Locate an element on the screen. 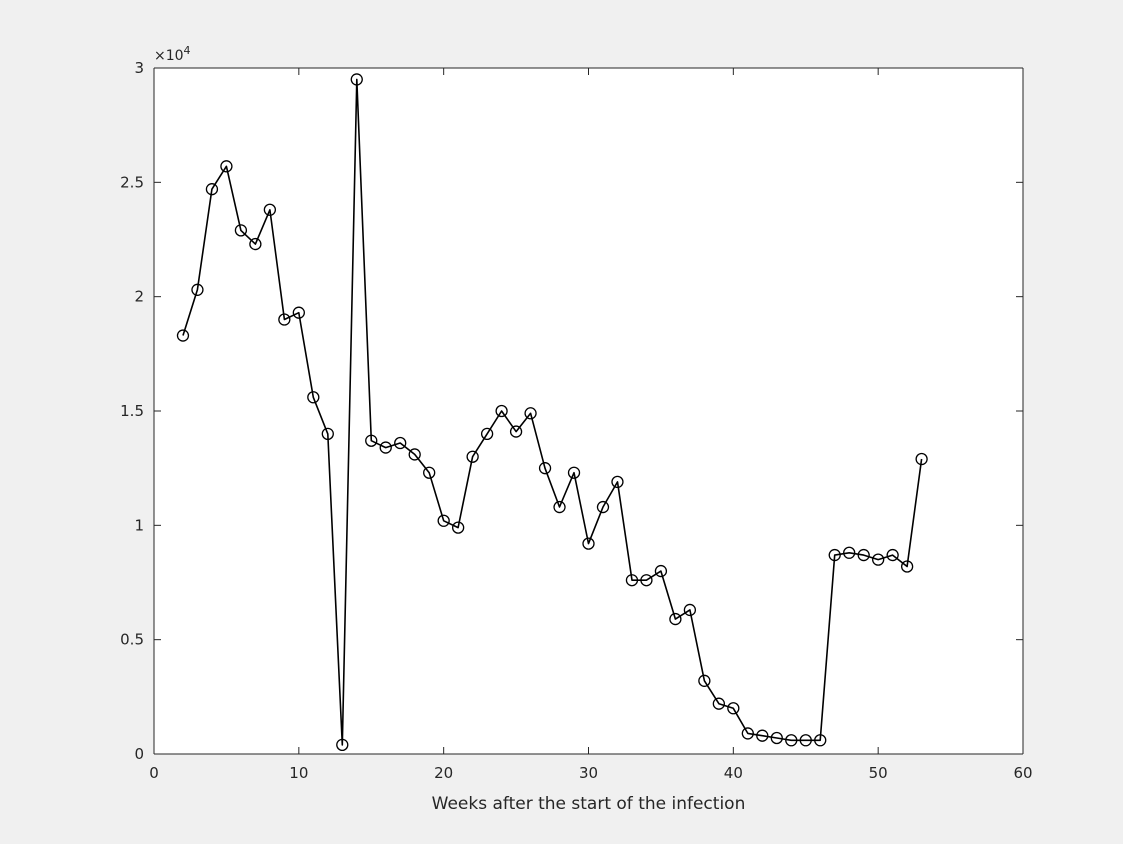  x-tick-label: 50 is located at coordinates (878, 773).